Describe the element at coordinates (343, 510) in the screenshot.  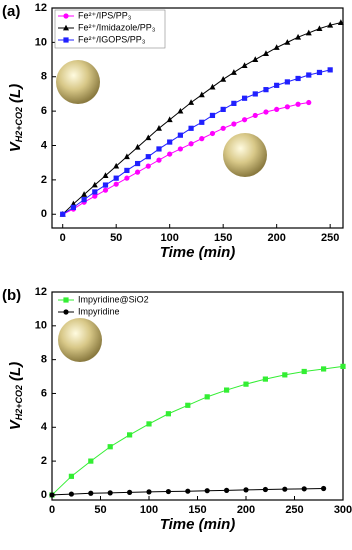
I see `x-tick-label: 300` at that location.